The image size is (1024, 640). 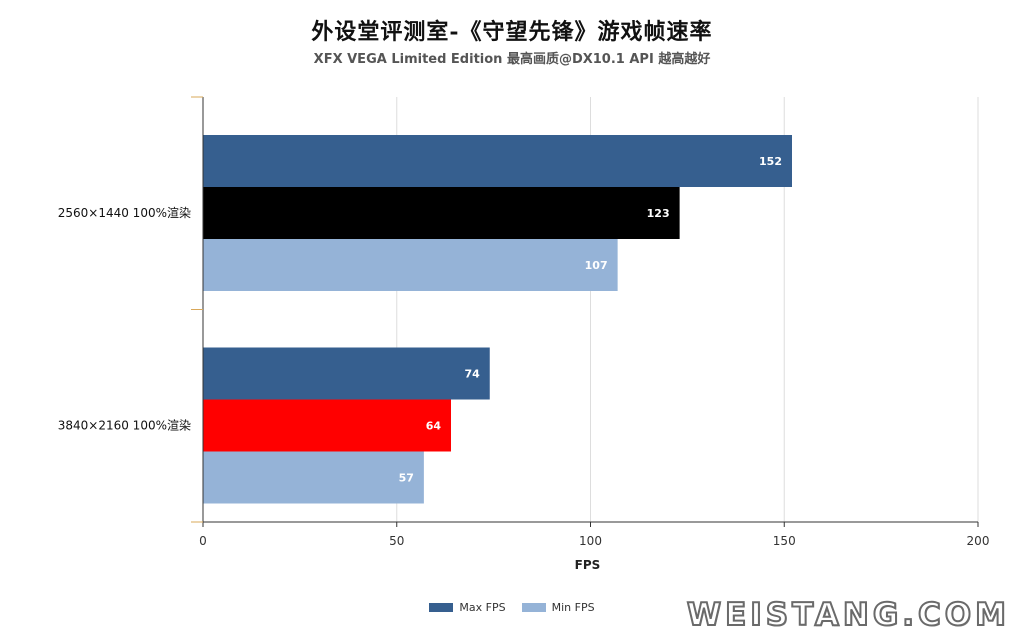 I want to click on category-label: 2560×1440 100%渲染, so click(x=124, y=212).